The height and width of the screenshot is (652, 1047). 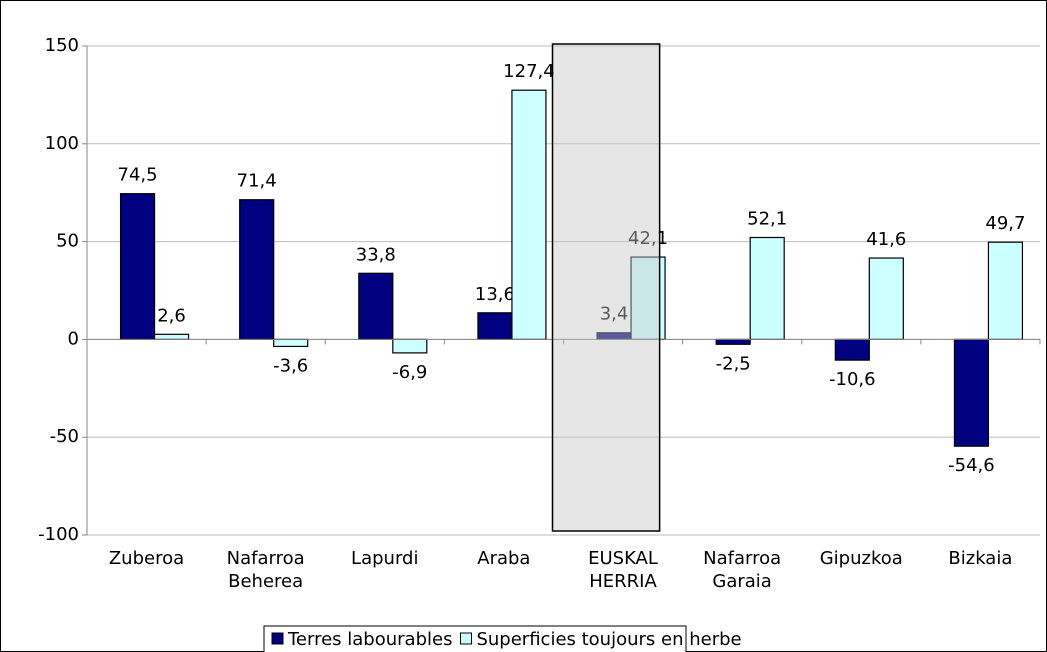 I want to click on x-tick-label: Zuberoa, so click(x=146, y=558).